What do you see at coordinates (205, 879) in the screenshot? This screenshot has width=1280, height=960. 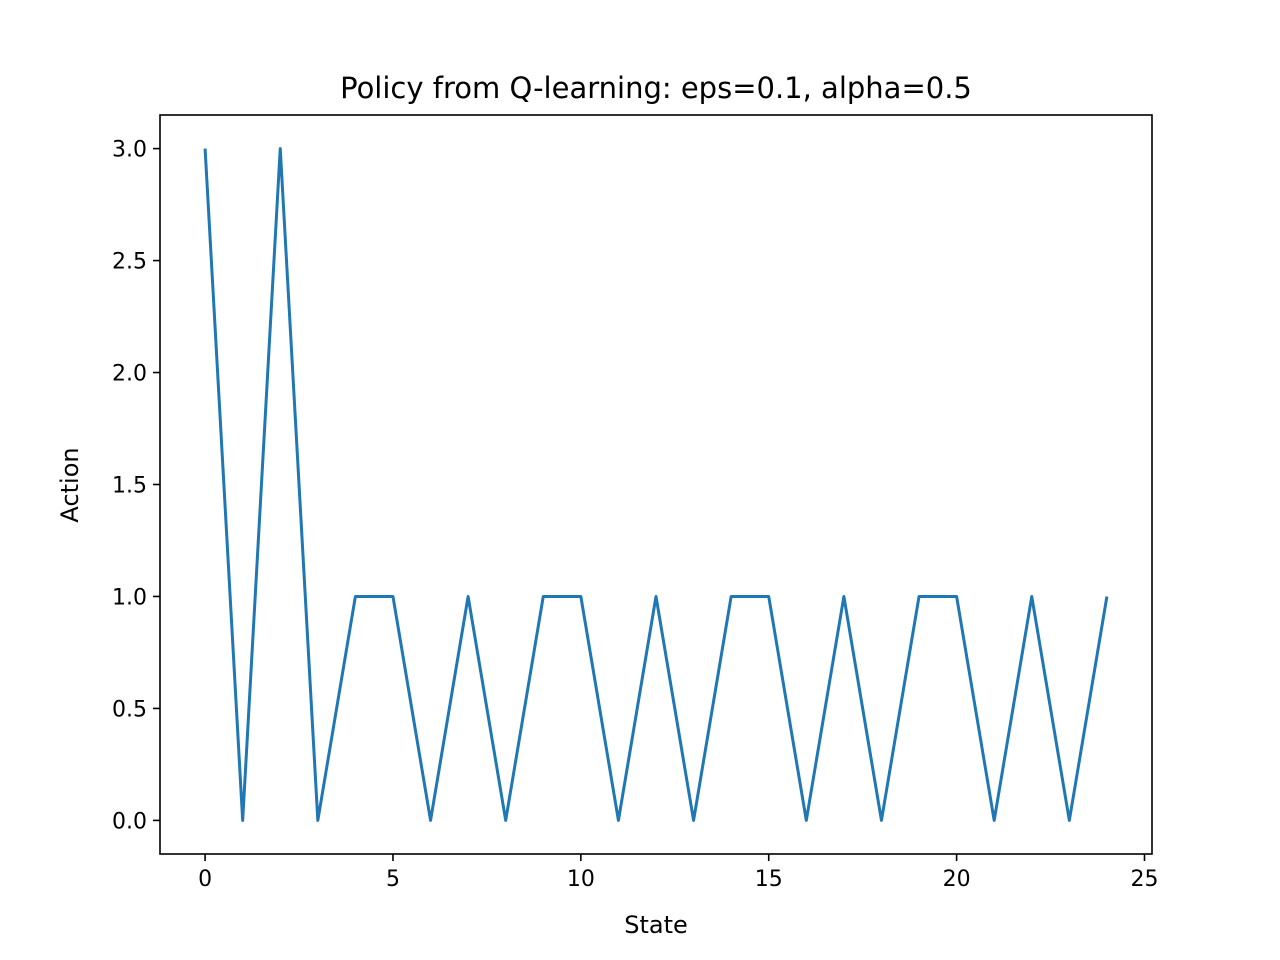 I see `x-tick-label: 0` at bounding box center [205, 879].